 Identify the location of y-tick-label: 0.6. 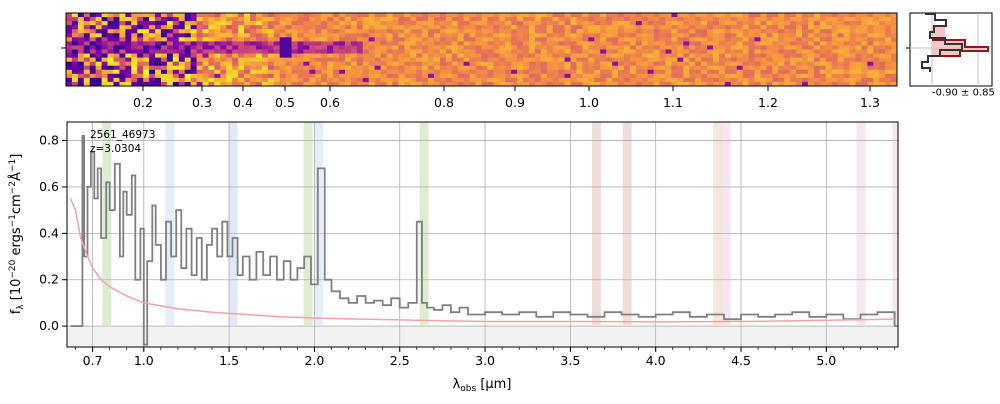
(49, 186).